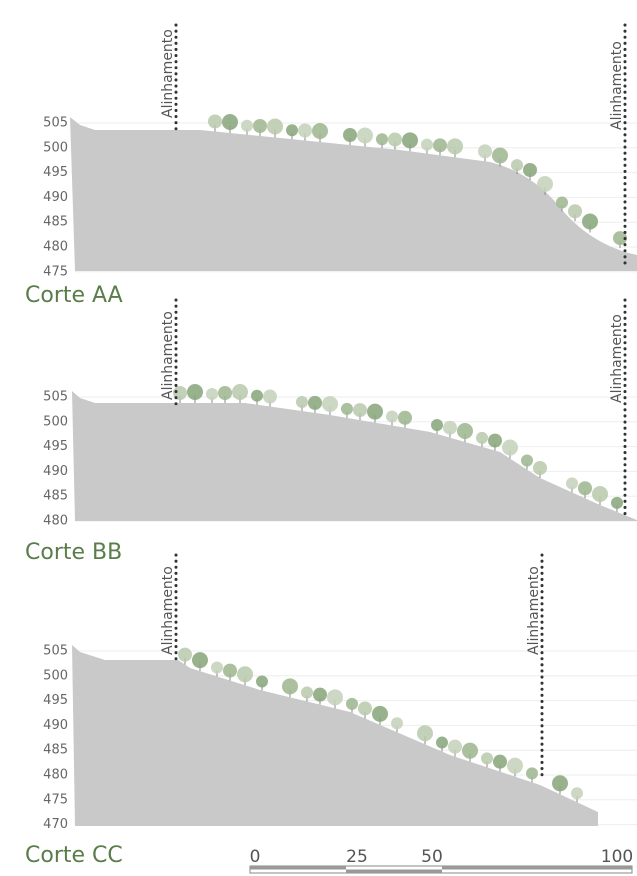  What do you see at coordinates (73, 552) in the screenshot?
I see `section-title: Corte BB` at bounding box center [73, 552].